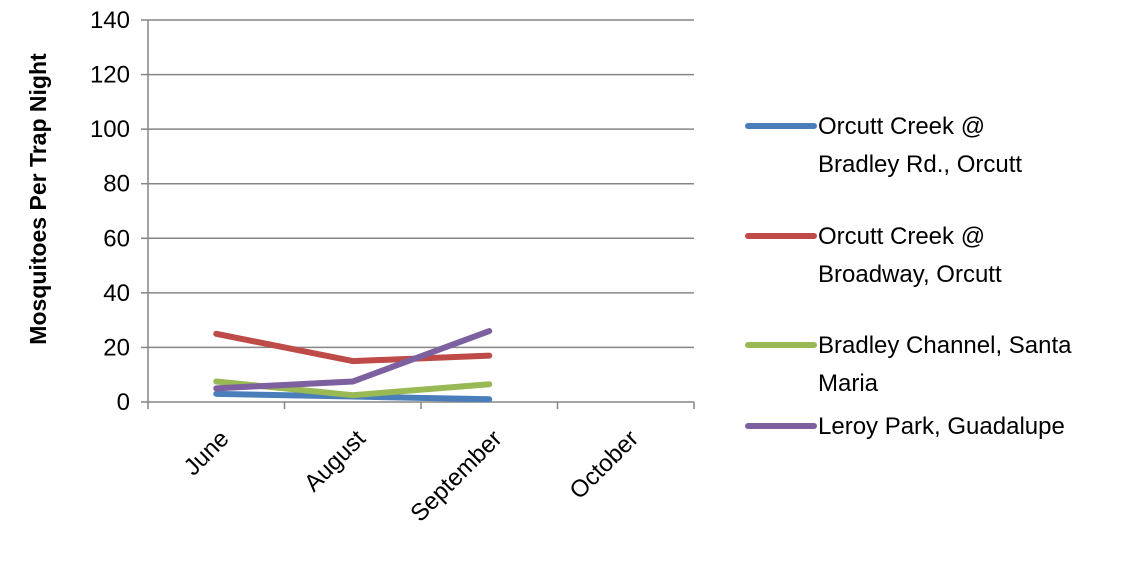 The height and width of the screenshot is (567, 1138). Describe the element at coordinates (38, 199) in the screenshot. I see `y-axis-label: Mosquitoes Per Trap Night` at that location.